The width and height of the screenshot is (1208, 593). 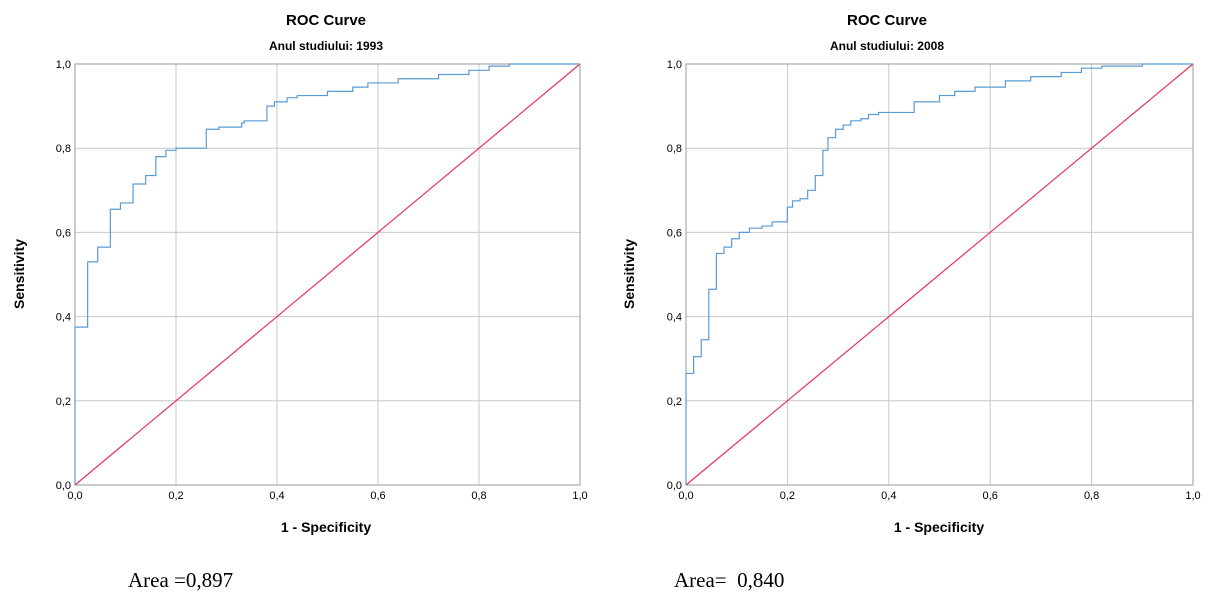 What do you see at coordinates (326, 46) in the screenshot?
I see `chart-subtitle: Anul studiului: 1993` at bounding box center [326, 46].